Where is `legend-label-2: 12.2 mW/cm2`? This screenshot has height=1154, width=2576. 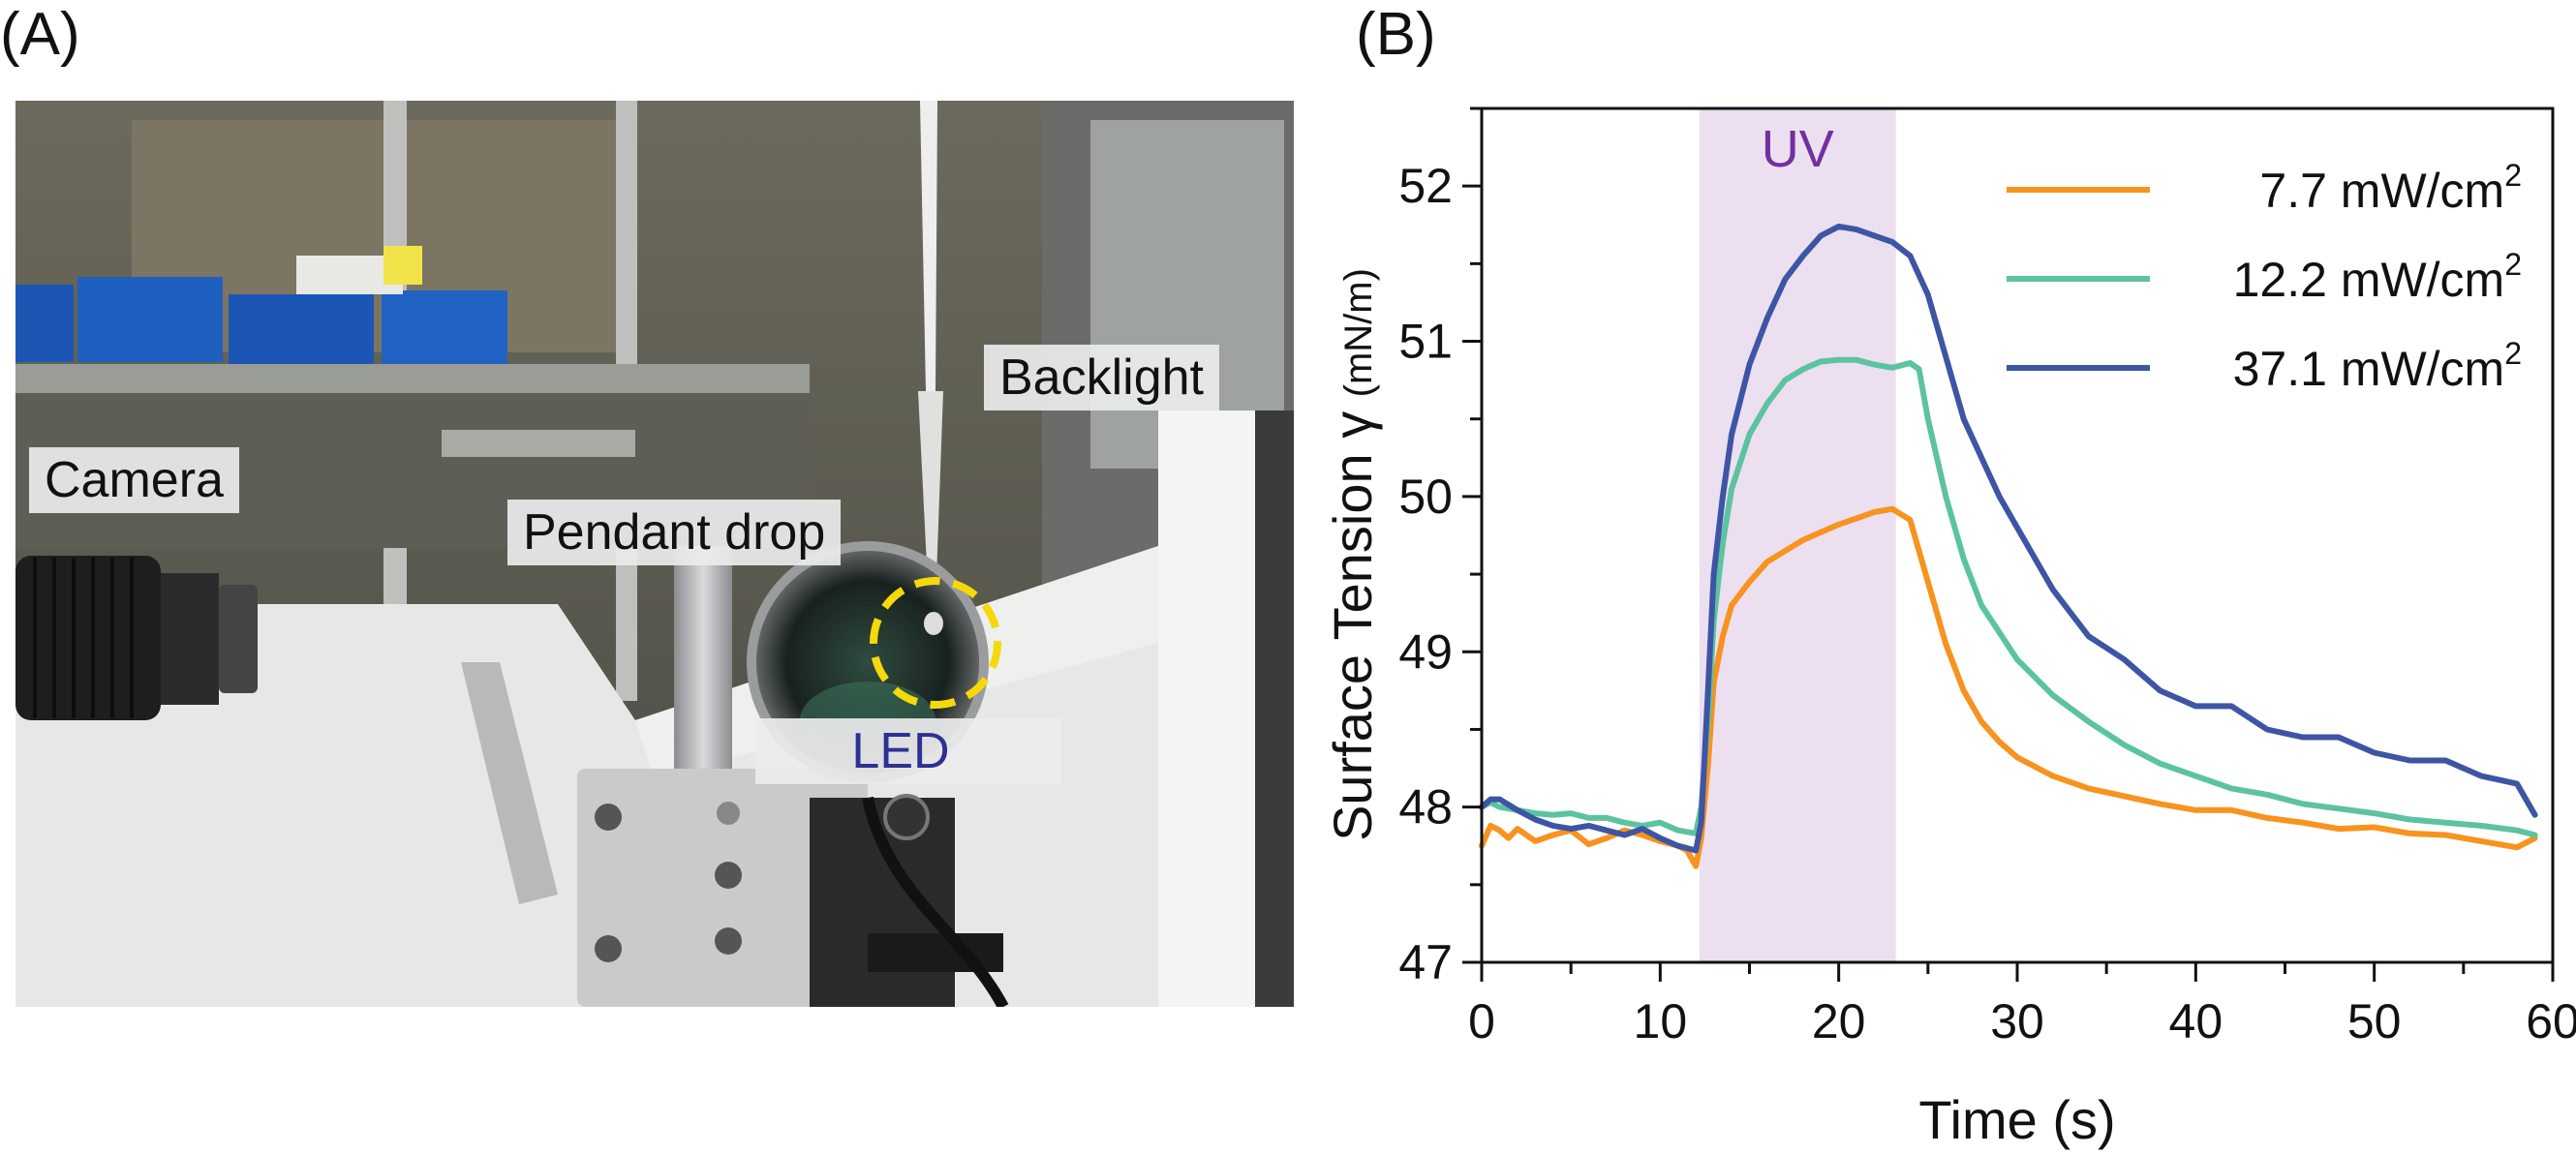
legend-label-2: 12.2 mW/cm2 is located at coordinates (2377, 277).